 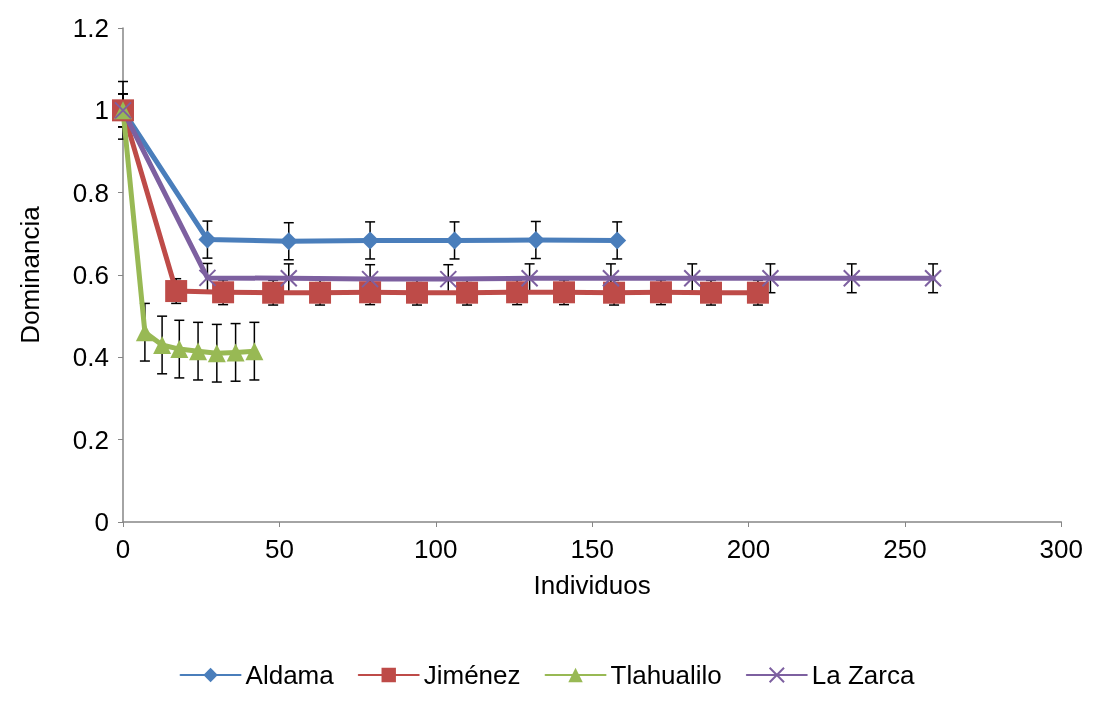 What do you see at coordinates (290, 675) in the screenshot?
I see `legend-label: Aldama` at bounding box center [290, 675].